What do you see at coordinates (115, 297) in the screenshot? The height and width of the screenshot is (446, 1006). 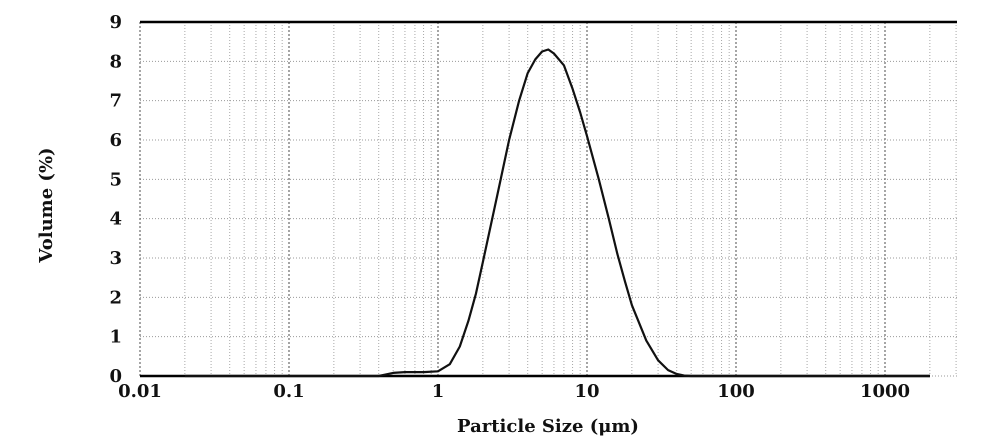 I see `y-tick-label: 2` at bounding box center [115, 297].